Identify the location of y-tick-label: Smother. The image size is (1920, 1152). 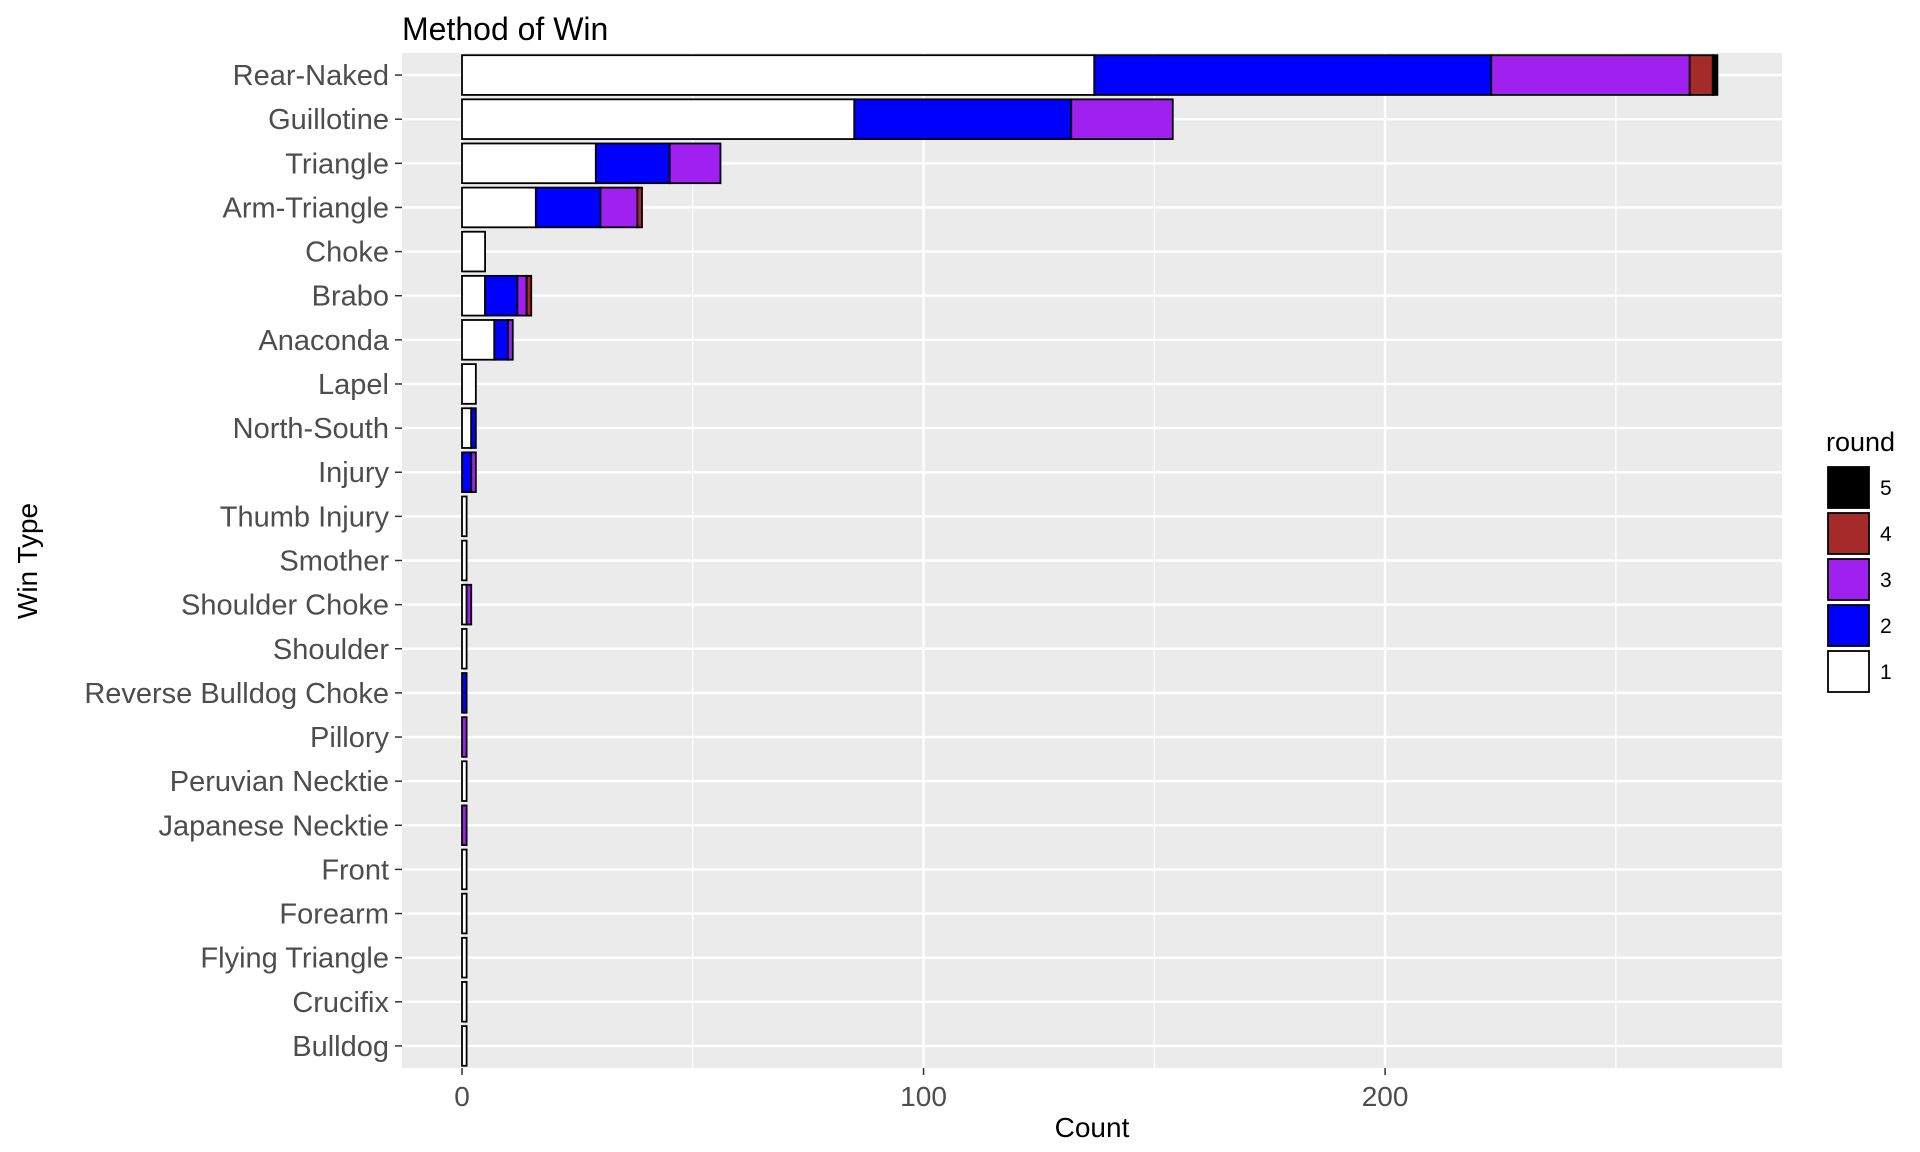
(334, 562).